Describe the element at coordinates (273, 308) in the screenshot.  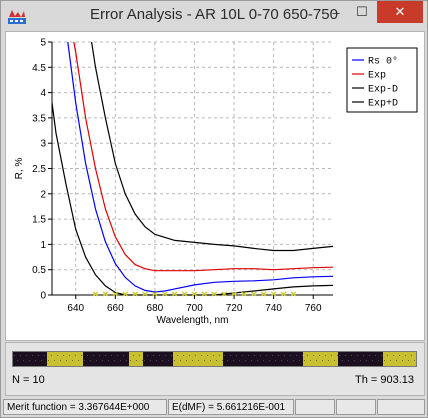
I see `x-tick-label: 740` at that location.